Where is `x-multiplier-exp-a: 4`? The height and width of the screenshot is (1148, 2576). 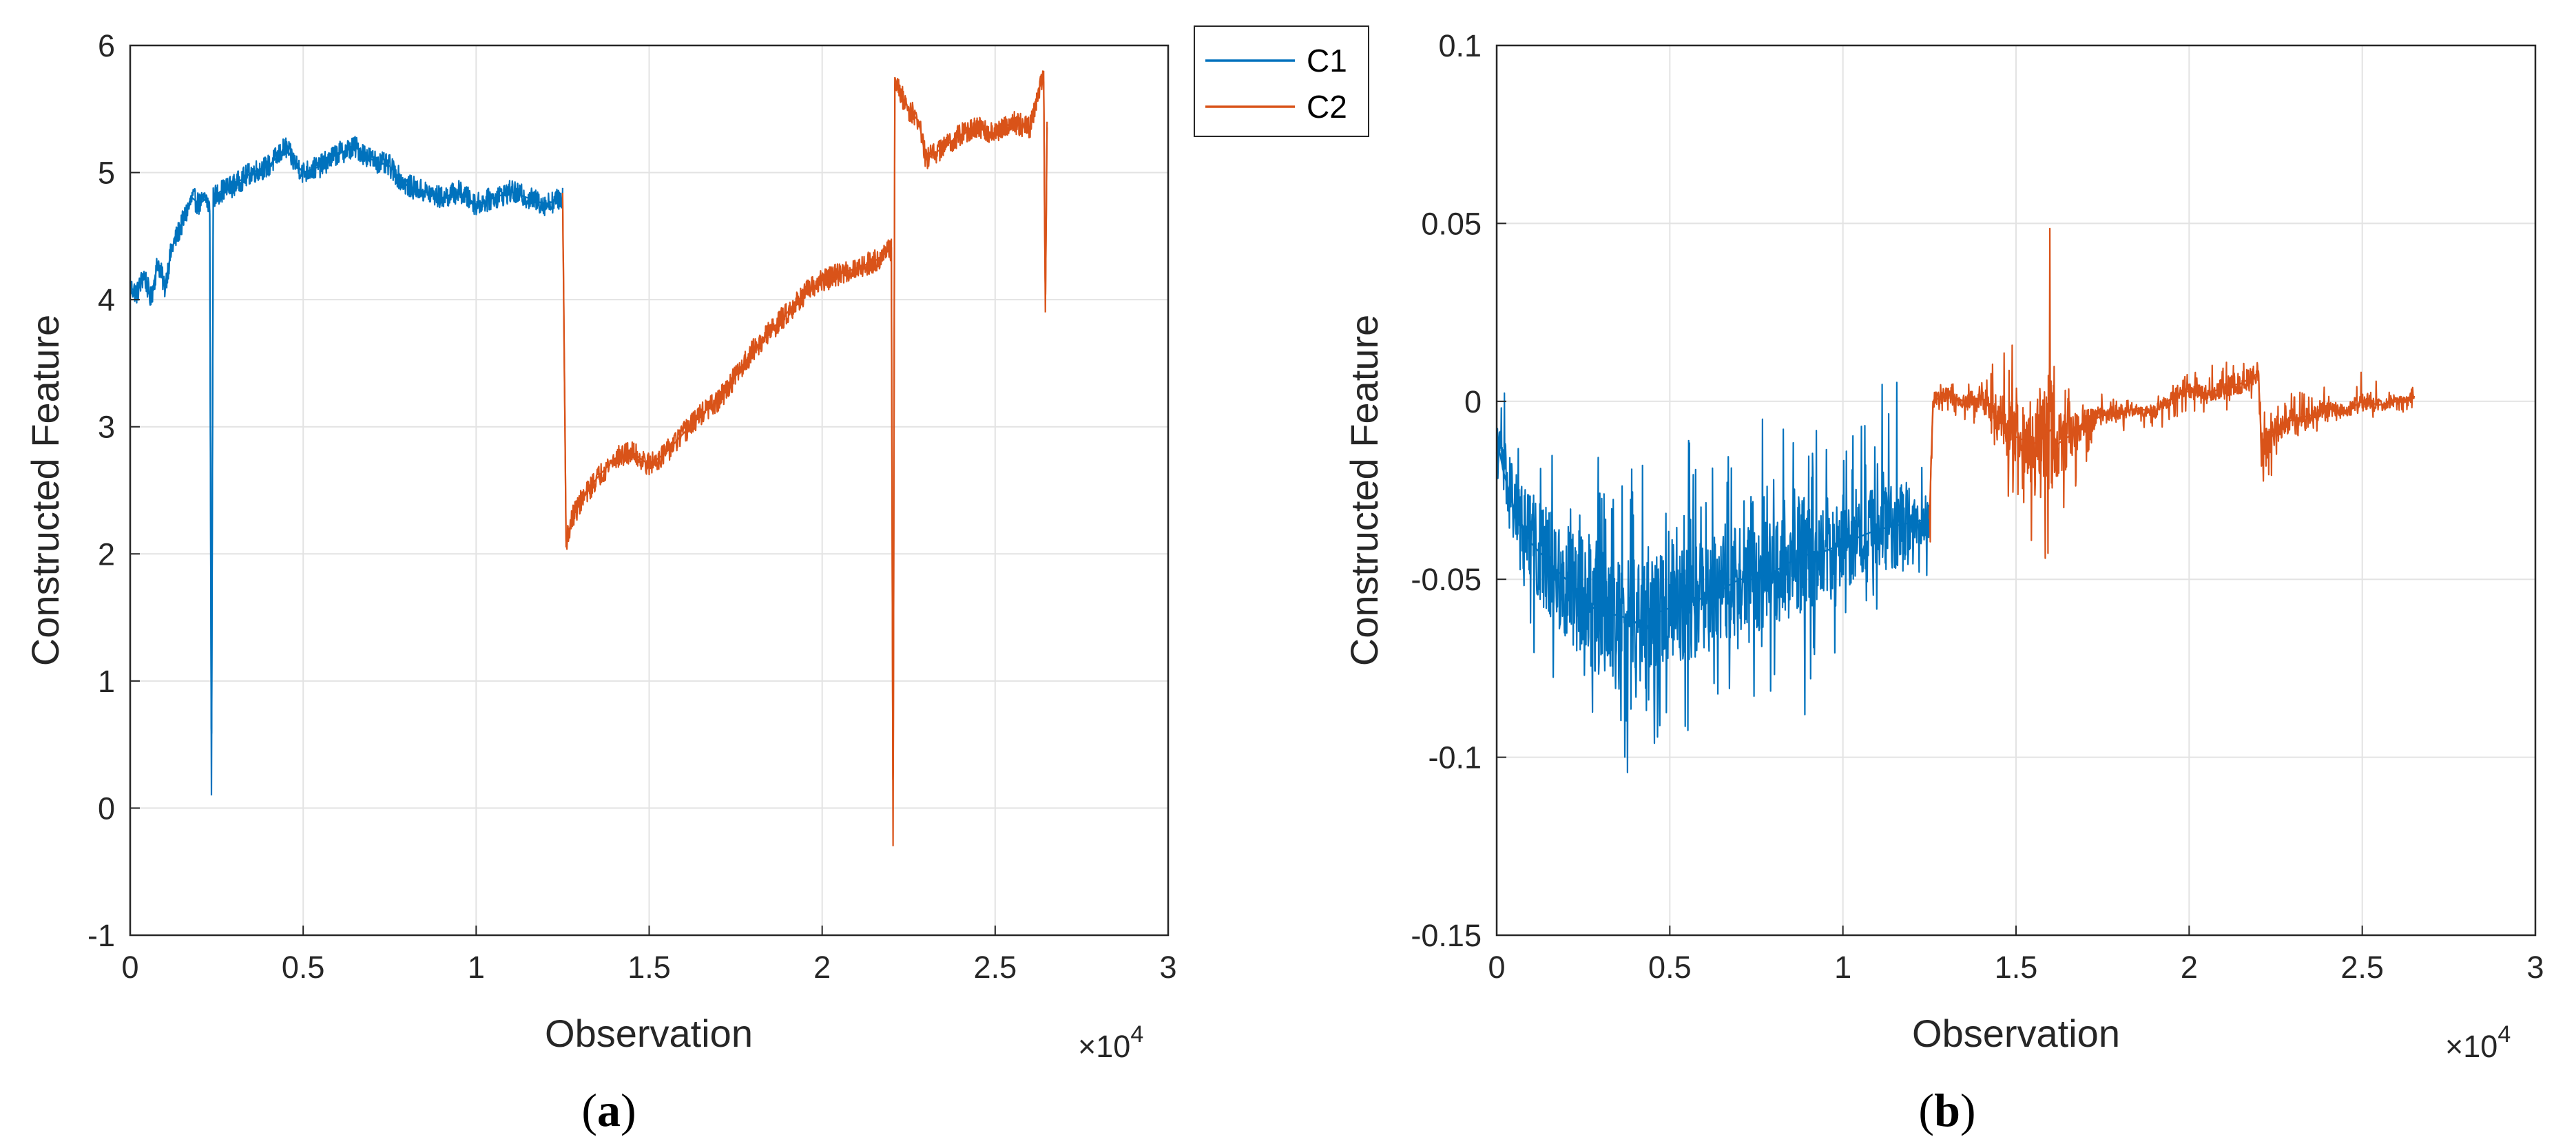 x-multiplier-exp-a: 4 is located at coordinates (1136, 1034).